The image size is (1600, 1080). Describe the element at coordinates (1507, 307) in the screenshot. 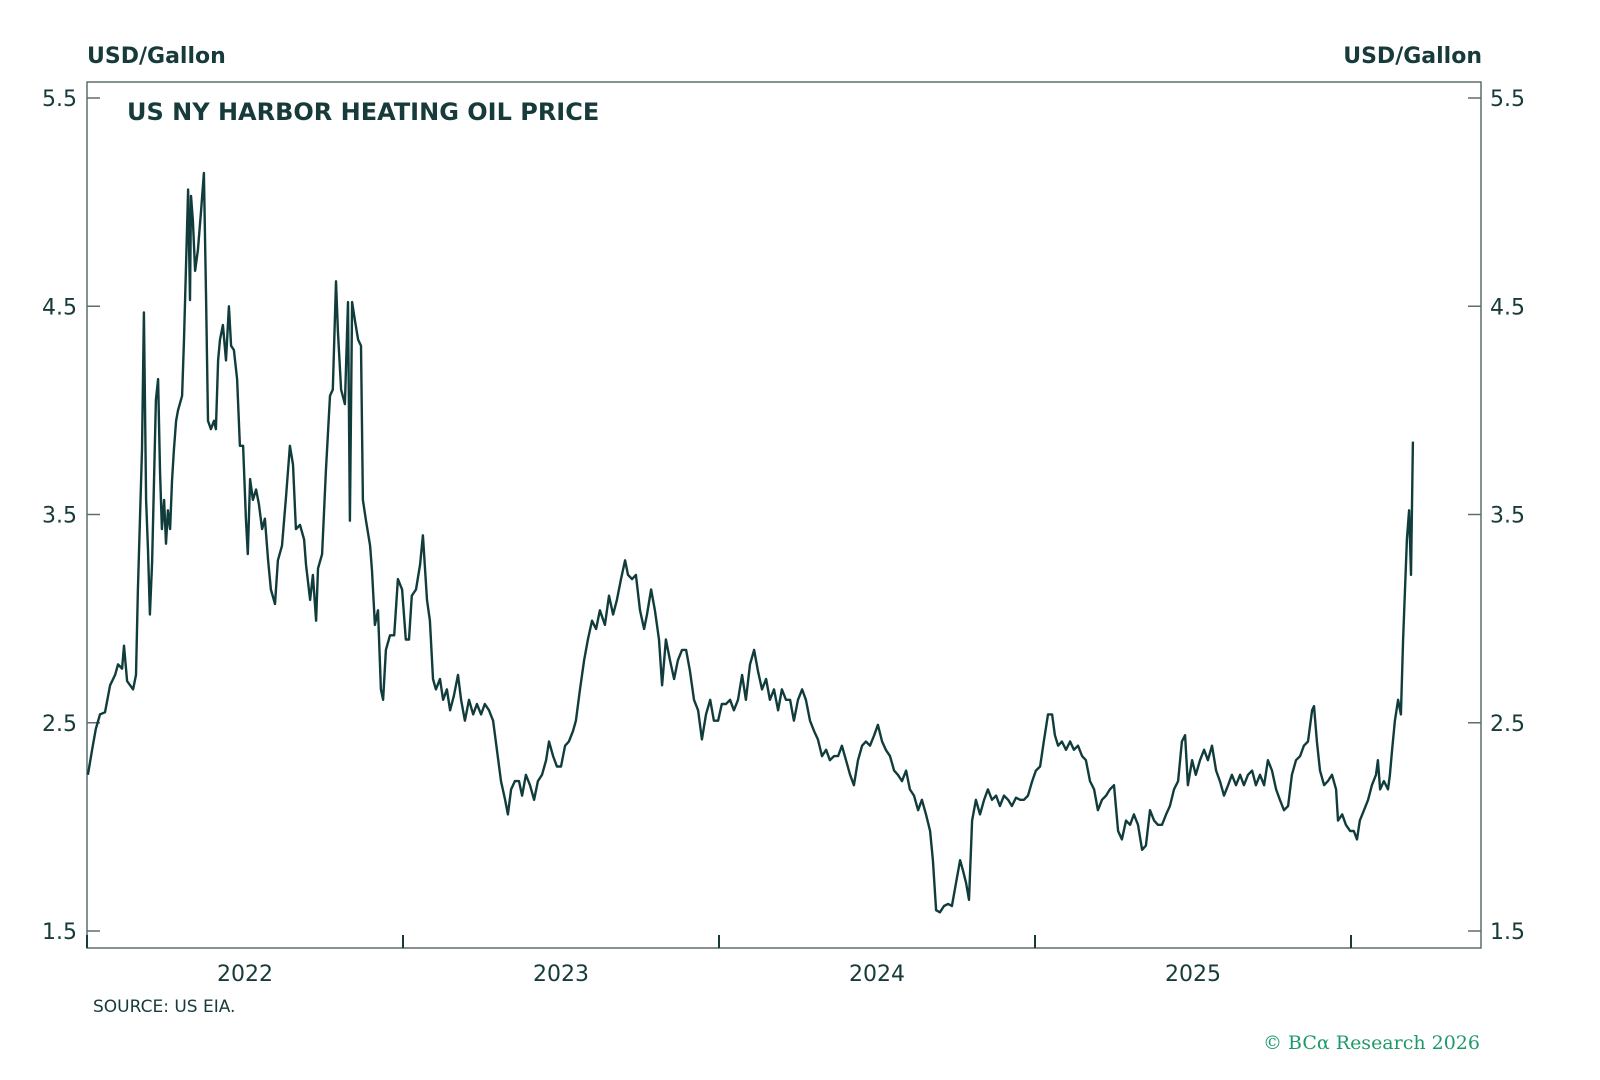

I see `y-tick-label-right: 4.5` at that location.